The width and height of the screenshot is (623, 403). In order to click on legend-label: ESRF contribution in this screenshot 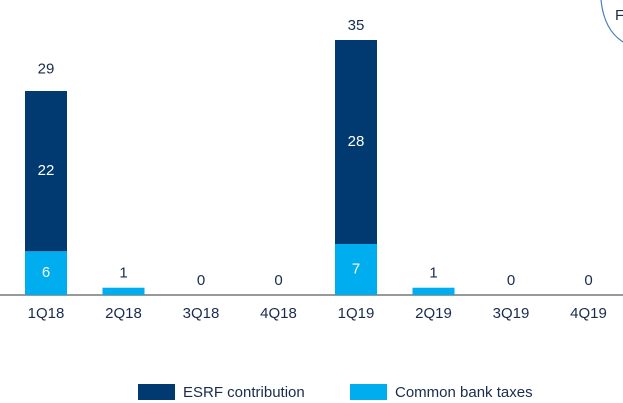, I will do `click(244, 392)`.